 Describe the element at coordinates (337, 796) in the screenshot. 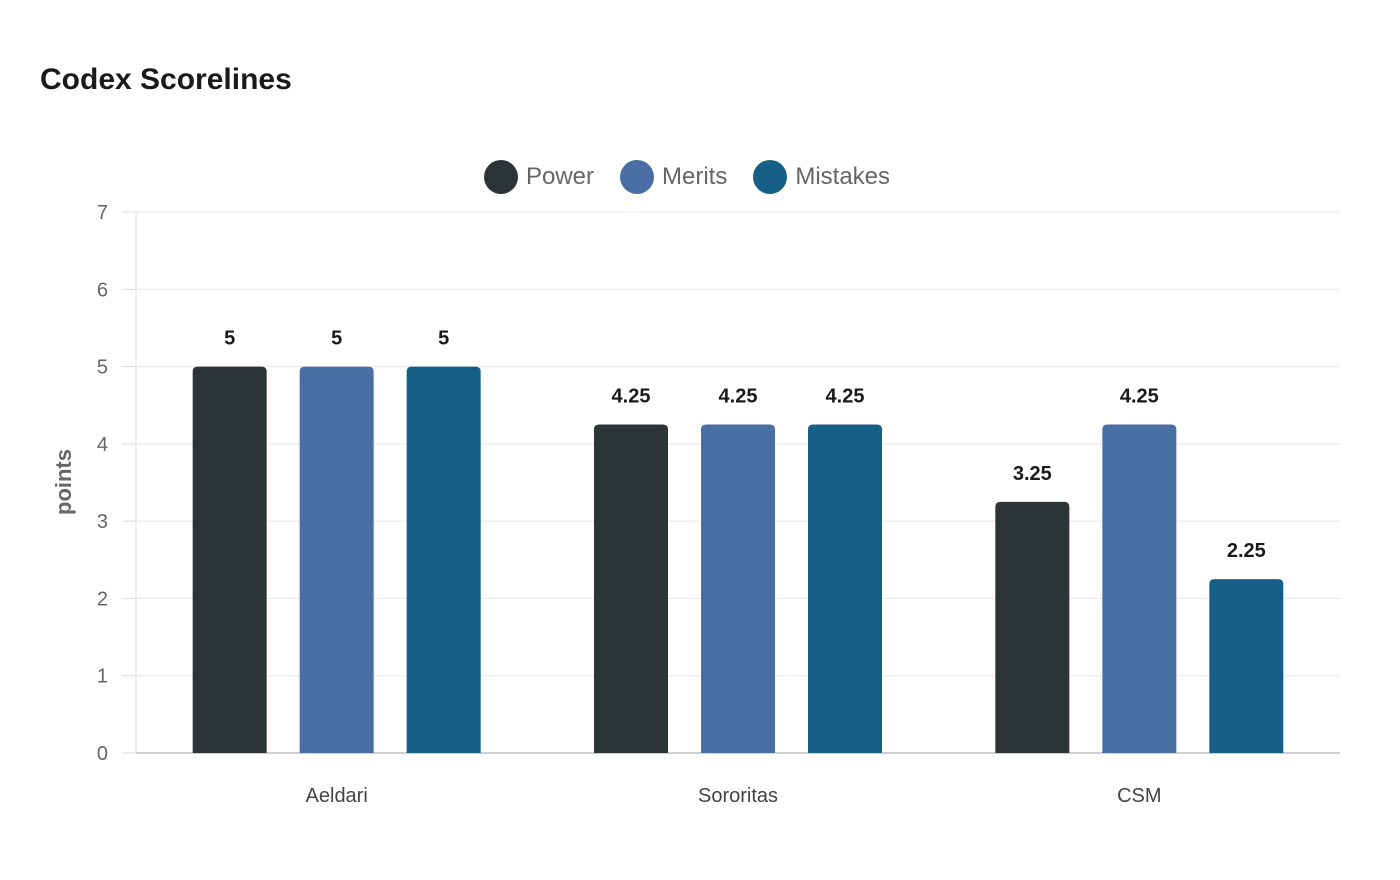

I see `x-tick-label: Aeldari` at that location.